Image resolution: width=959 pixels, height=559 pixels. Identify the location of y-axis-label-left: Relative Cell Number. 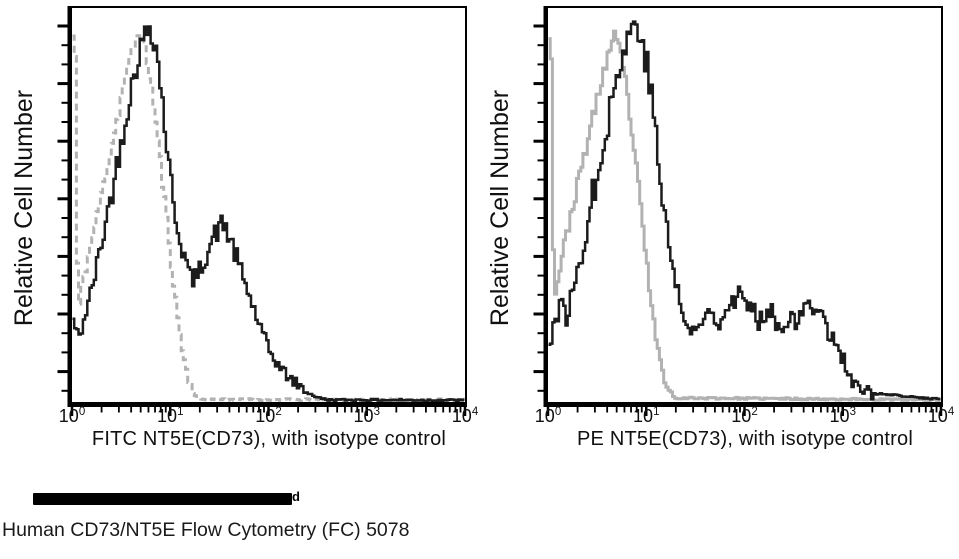
(24, 208).